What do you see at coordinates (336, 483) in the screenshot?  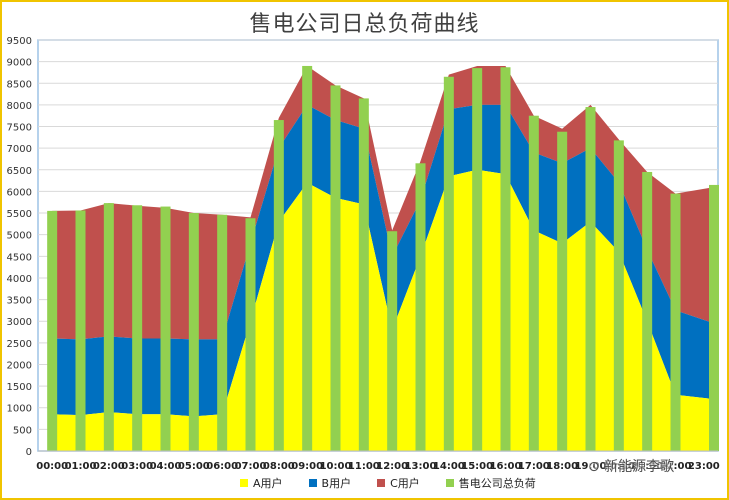 I see `legend-label-b: B用户` at bounding box center [336, 483].